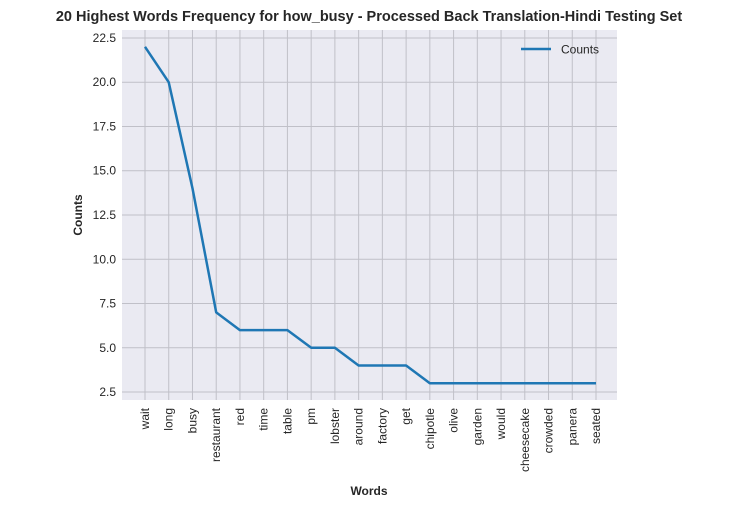  Describe the element at coordinates (359, 426) in the screenshot. I see `x-tick-label: around` at that location.